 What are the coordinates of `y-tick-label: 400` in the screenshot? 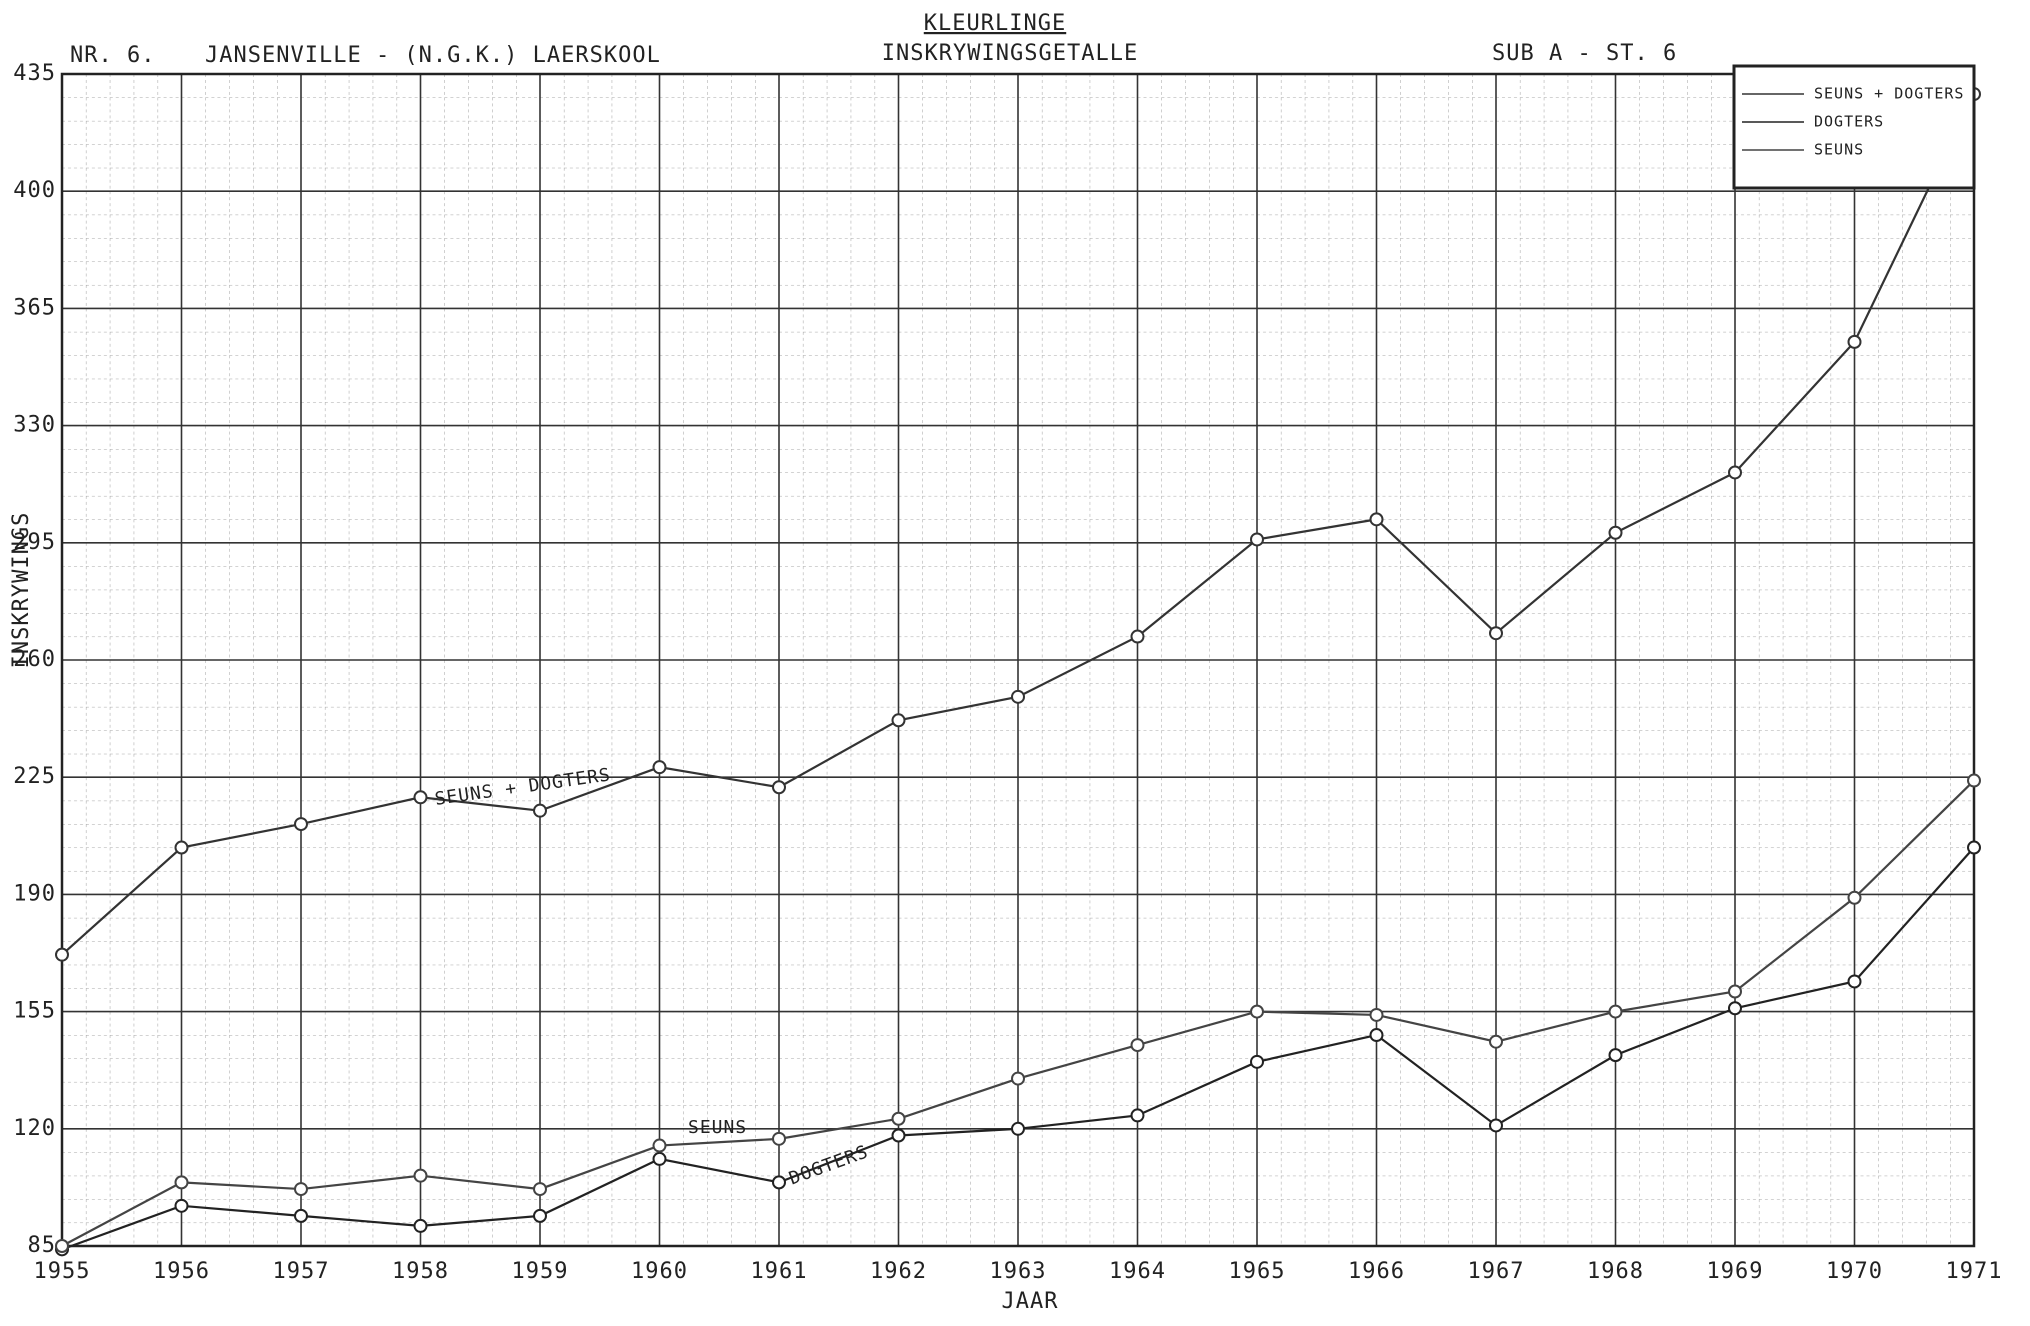 It's located at (34, 190).